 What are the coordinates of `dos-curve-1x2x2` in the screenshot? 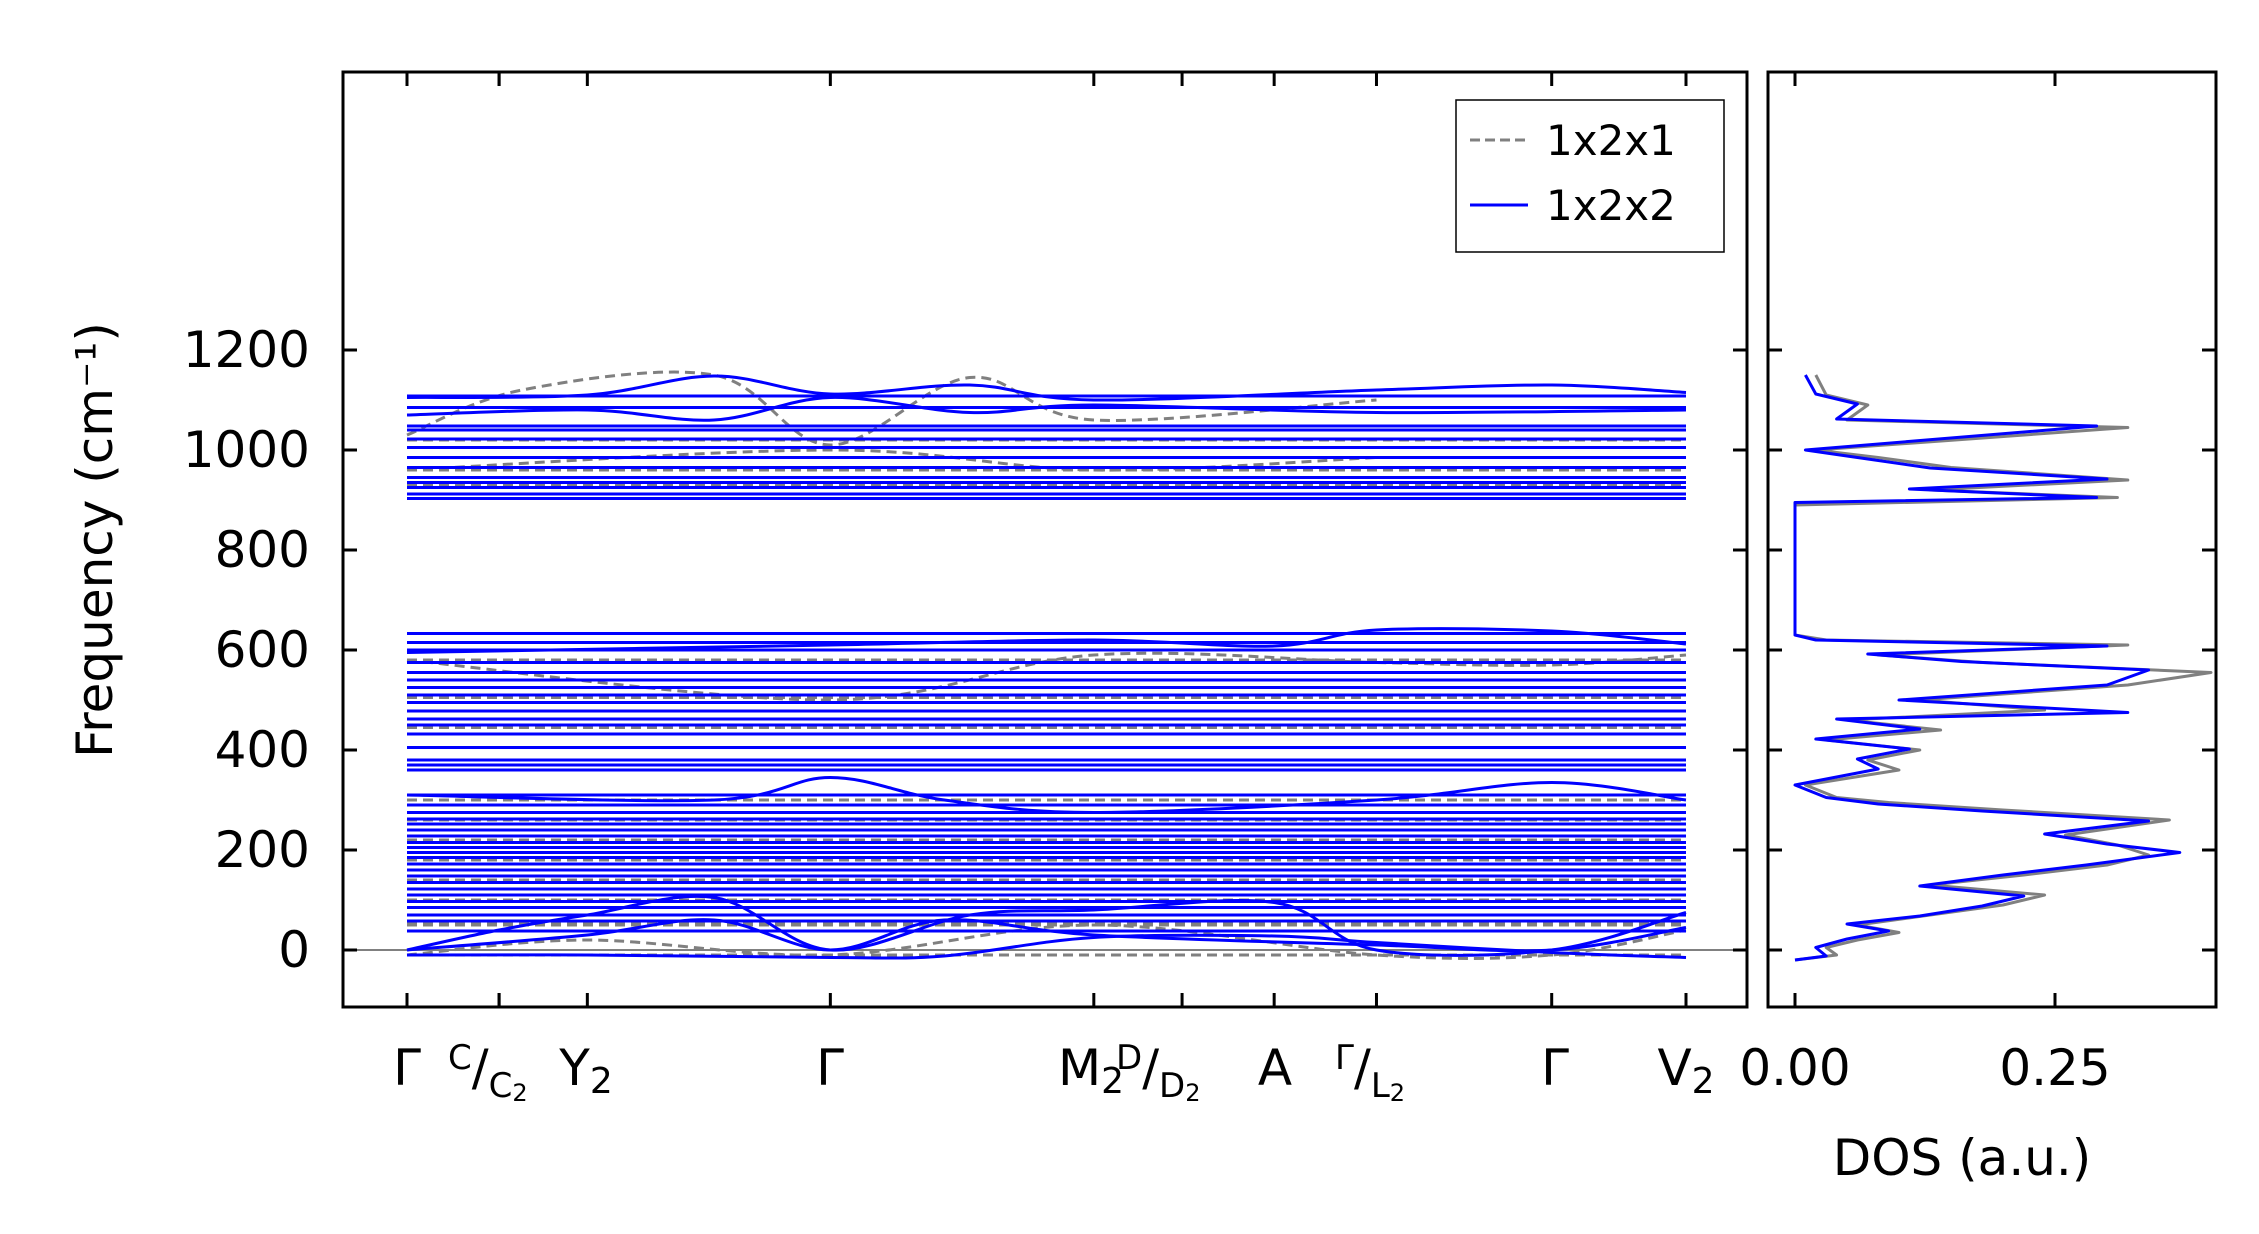 It's located at (1987, 668).